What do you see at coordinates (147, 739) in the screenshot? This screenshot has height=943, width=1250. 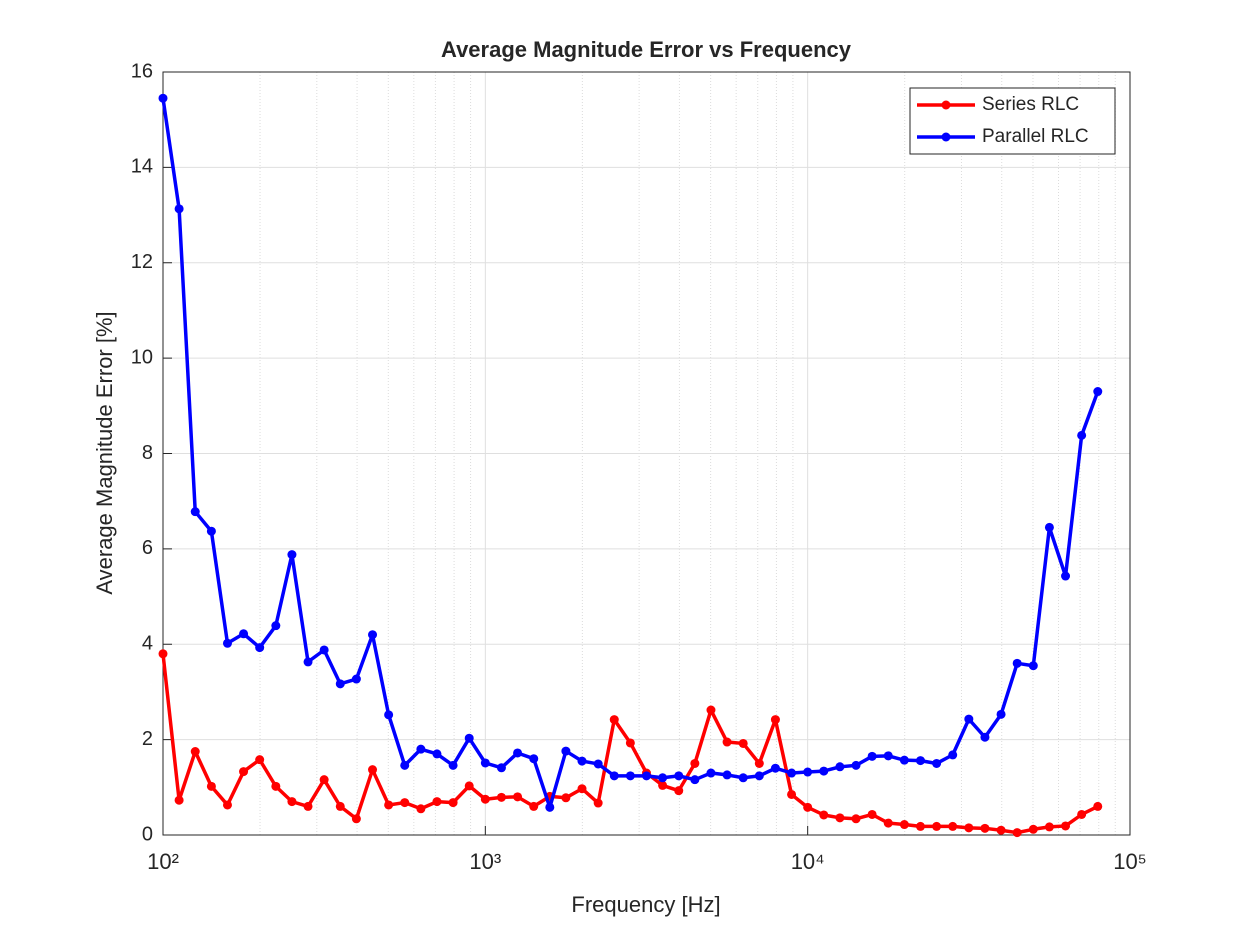 I see `y-tick-label: 2` at bounding box center [147, 739].